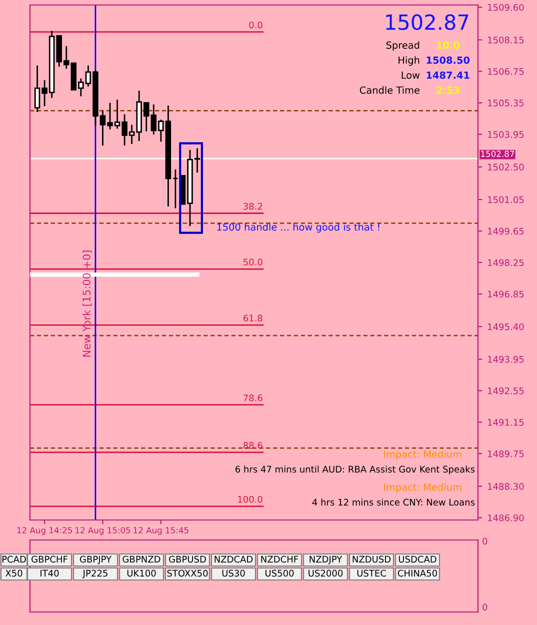 This screenshot has height=625, width=537. Describe the element at coordinates (14, 559) in the screenshot. I see `text: PCAD` at that location.